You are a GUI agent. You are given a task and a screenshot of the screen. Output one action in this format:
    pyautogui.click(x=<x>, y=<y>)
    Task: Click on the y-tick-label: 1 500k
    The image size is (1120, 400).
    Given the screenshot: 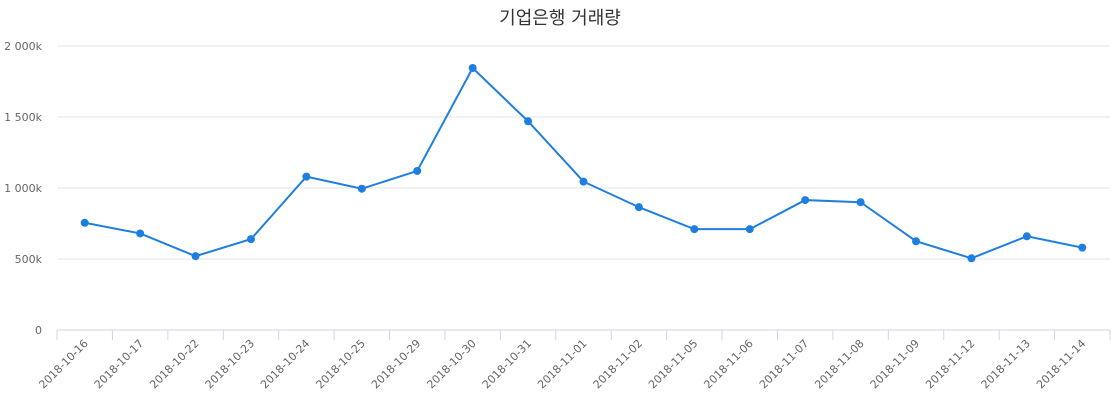 What is the action you would take?
    pyautogui.click(x=23, y=117)
    